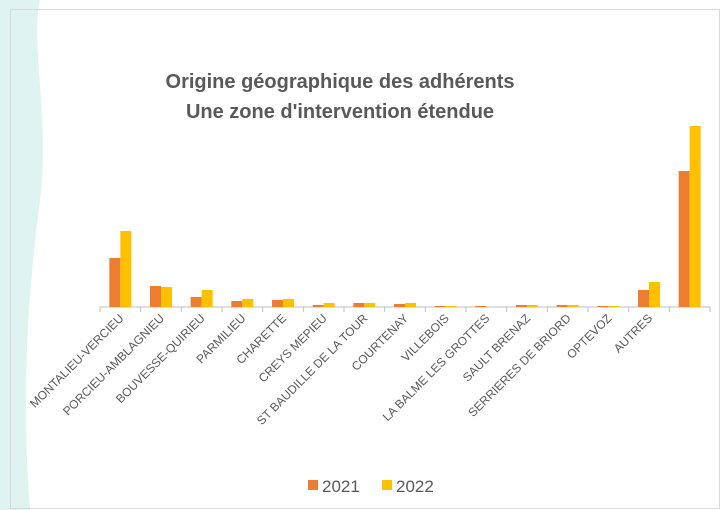 The image size is (720, 510). I want to click on chart-title: Origine géographique des adhérents, so click(340, 82).